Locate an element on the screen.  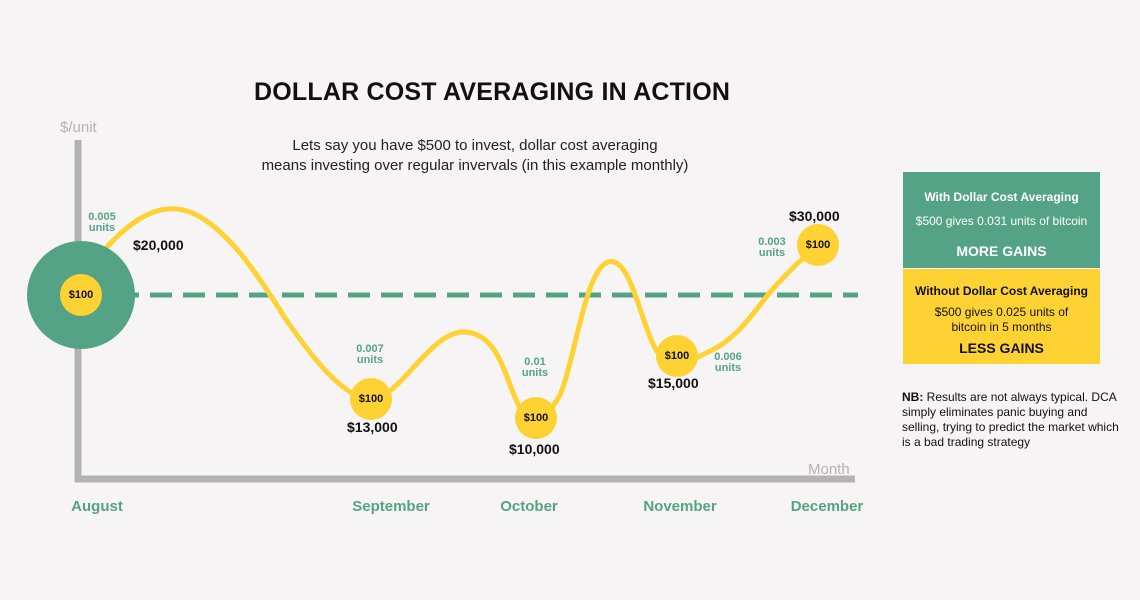
november-coin: $100 is located at coordinates (677, 356).